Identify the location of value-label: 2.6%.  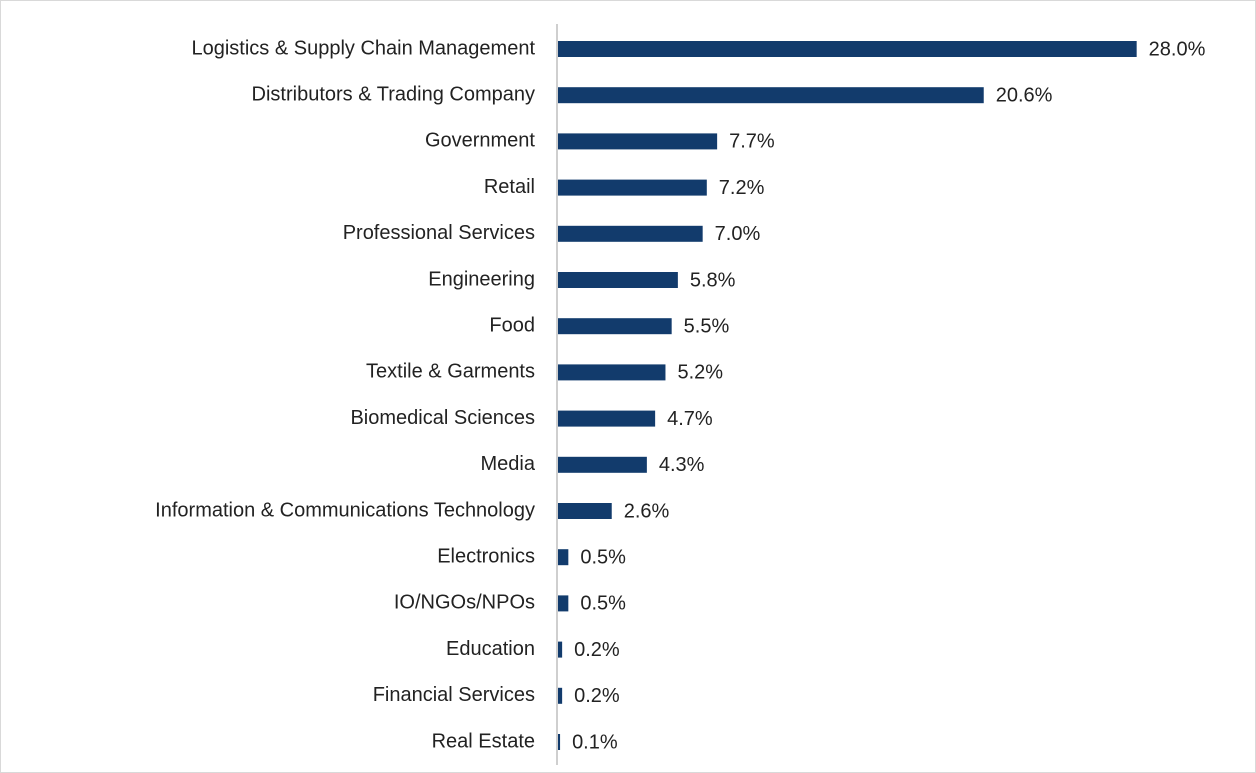
(647, 511).